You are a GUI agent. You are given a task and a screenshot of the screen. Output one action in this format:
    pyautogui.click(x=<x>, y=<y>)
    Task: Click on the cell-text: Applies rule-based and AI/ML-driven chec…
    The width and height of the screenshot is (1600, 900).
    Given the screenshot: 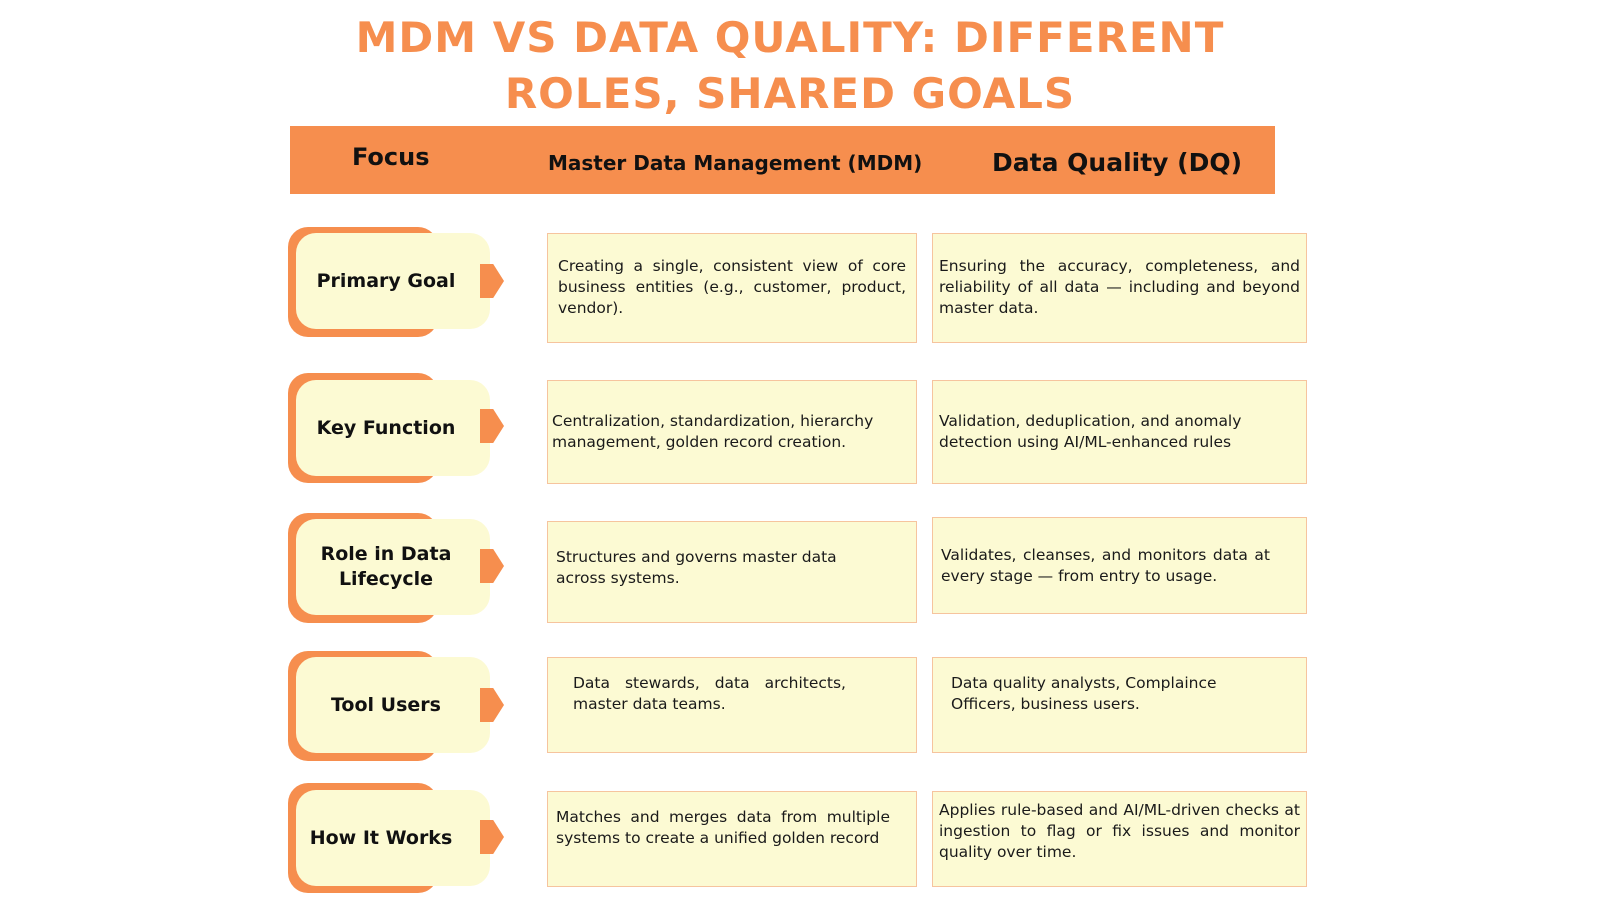 What is the action you would take?
    pyautogui.click(x=1119, y=831)
    